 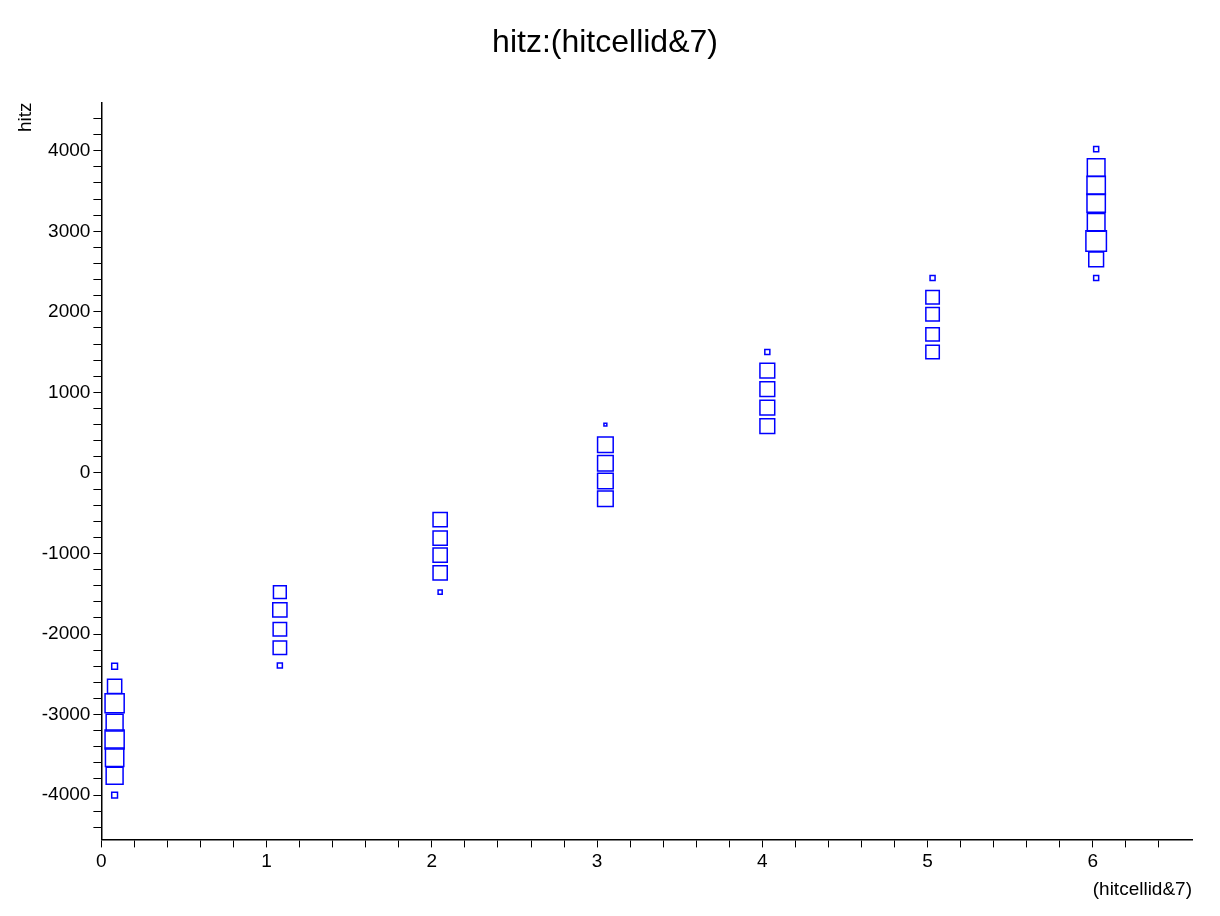 I want to click on y-axis-title: hitz, so click(x=24, y=117).